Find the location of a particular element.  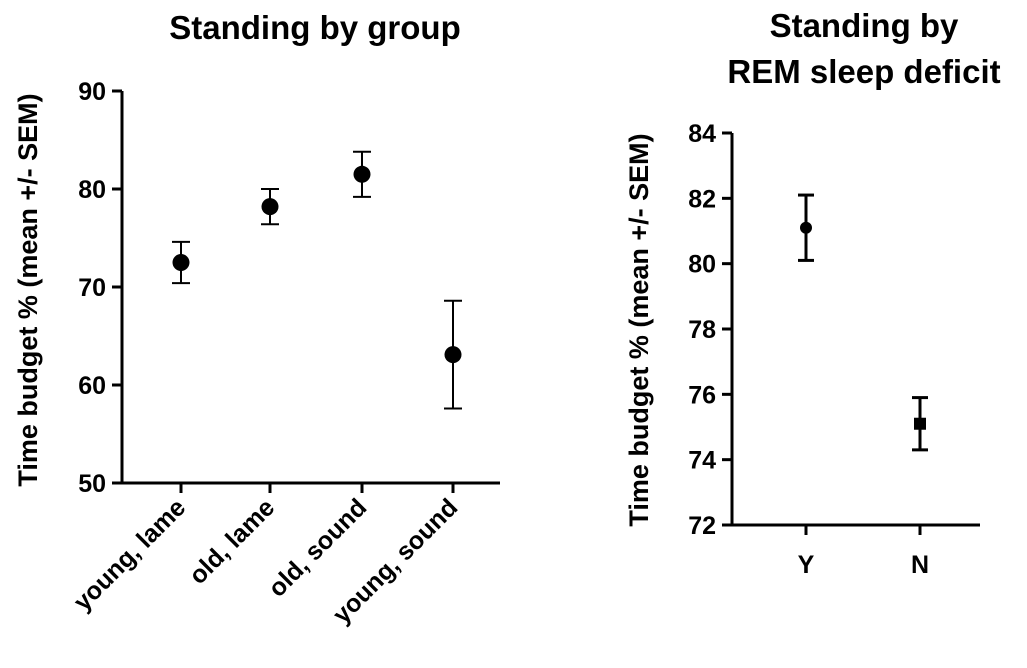

y-ticks: 50 60 70 80 90 is located at coordinates (100, 288).